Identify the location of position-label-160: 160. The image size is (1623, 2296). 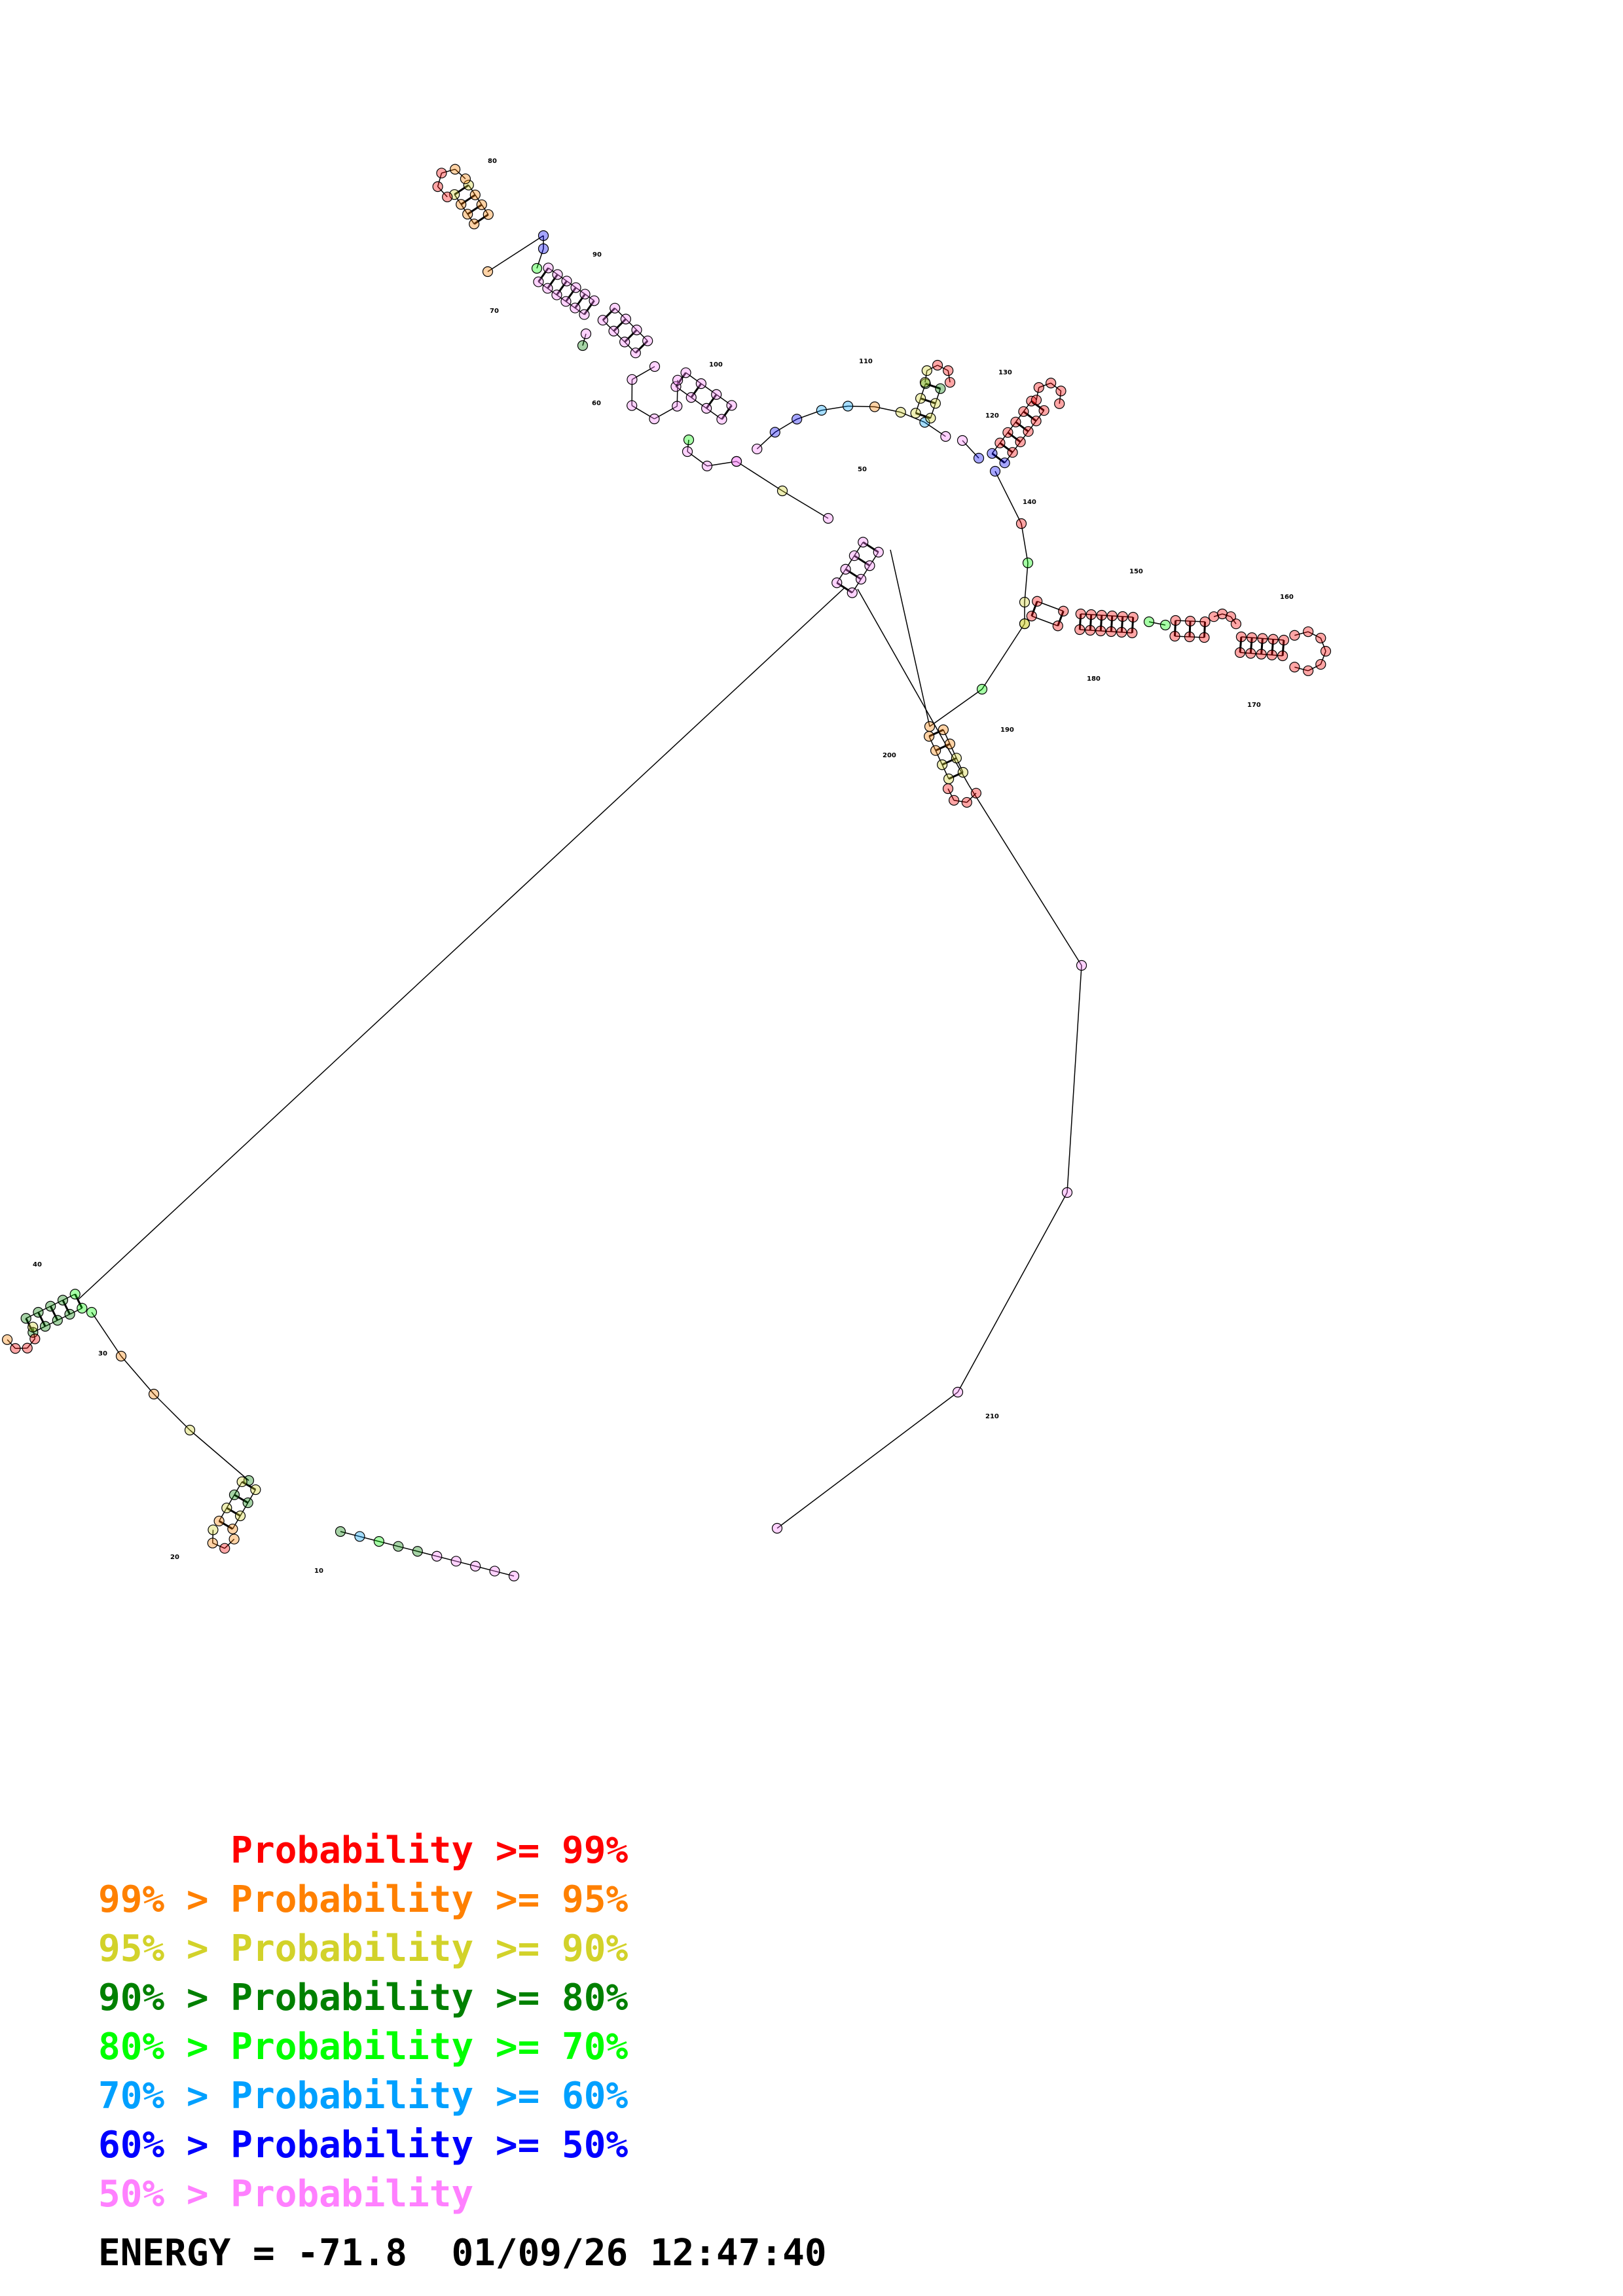
(1287, 597).